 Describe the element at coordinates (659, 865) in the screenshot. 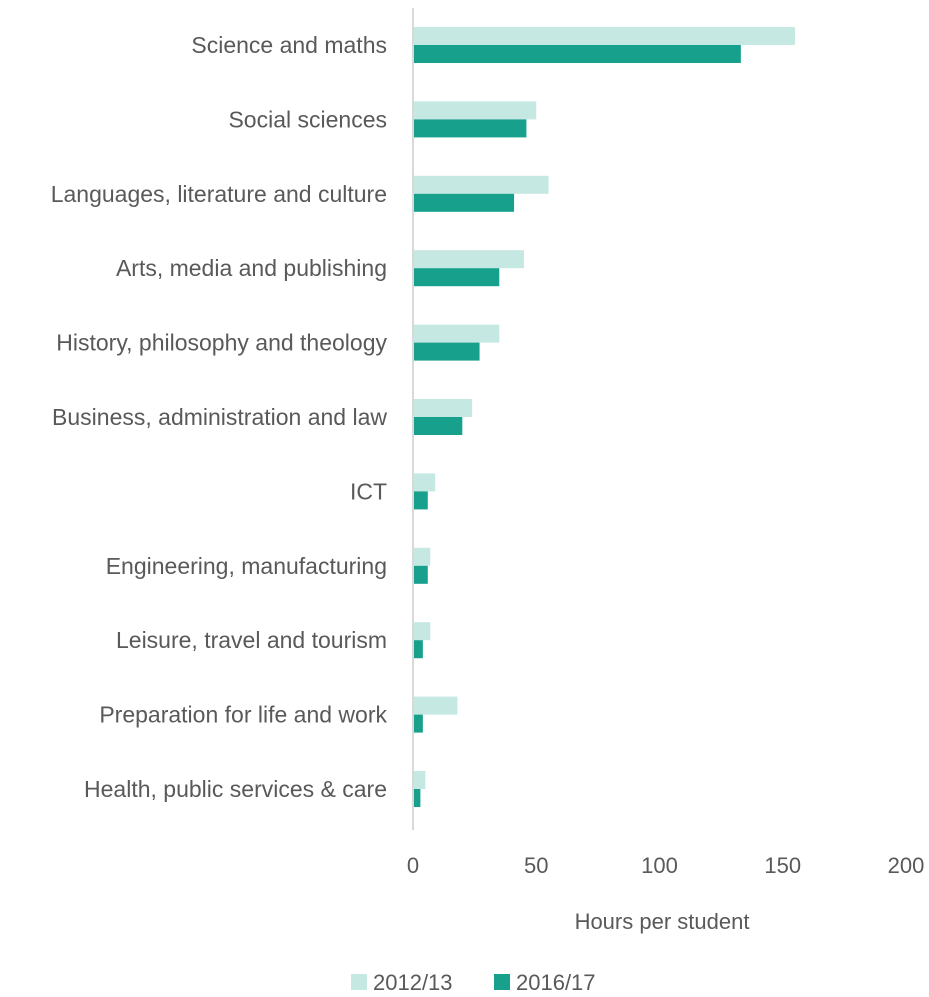

I see `x-tick-label: 100` at that location.